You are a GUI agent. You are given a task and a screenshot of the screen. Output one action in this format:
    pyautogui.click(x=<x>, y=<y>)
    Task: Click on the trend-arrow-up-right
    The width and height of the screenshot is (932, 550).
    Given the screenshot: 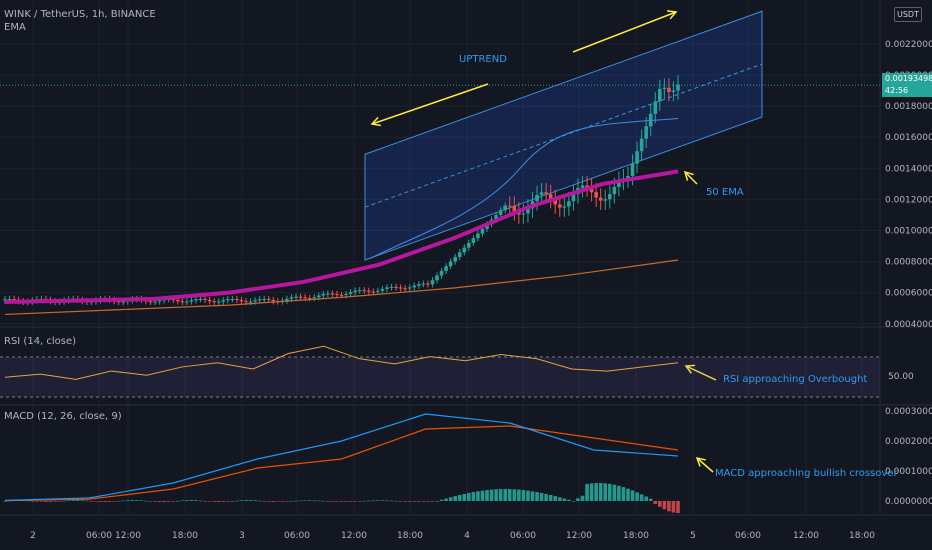 What is the action you would take?
    pyautogui.click(x=624, y=32)
    